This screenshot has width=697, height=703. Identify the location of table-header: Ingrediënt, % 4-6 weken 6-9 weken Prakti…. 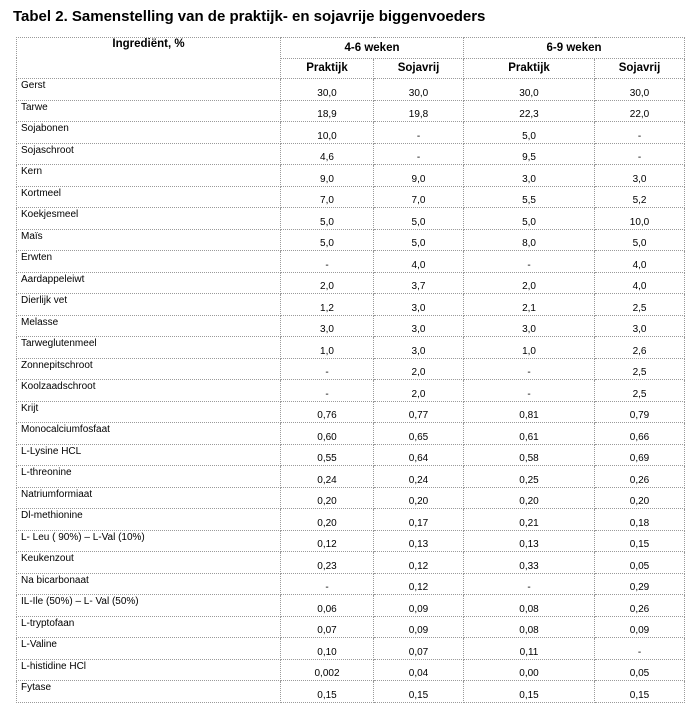
(351, 58).